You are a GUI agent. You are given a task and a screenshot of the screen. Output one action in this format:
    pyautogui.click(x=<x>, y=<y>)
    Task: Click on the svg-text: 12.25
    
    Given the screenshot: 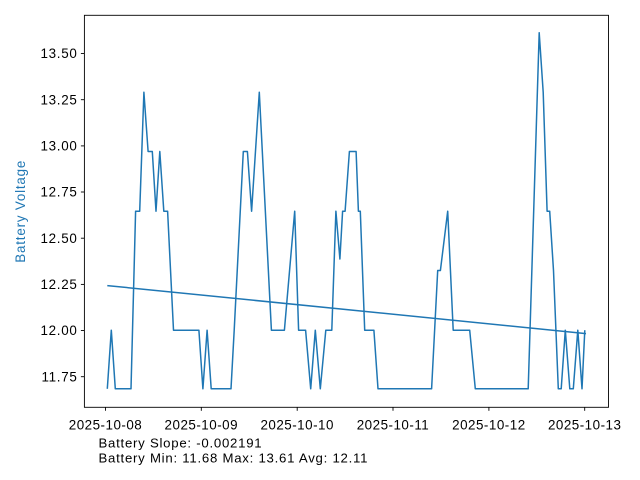 What is the action you would take?
    pyautogui.click(x=58, y=284)
    